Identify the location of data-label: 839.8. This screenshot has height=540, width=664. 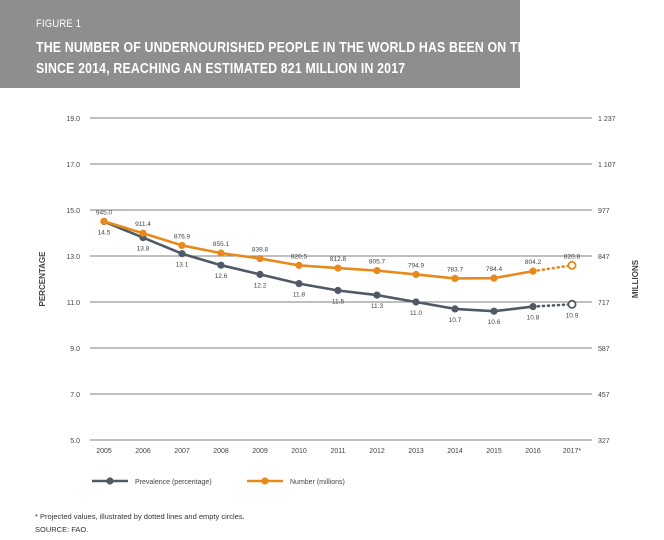
(260, 250).